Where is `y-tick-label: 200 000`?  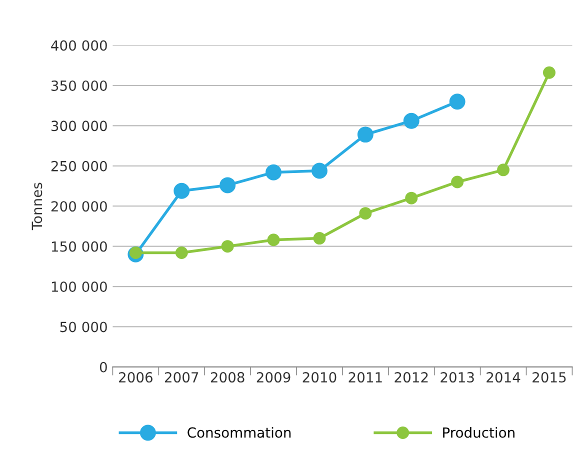
y-tick-label: 200 000 is located at coordinates (79, 206).